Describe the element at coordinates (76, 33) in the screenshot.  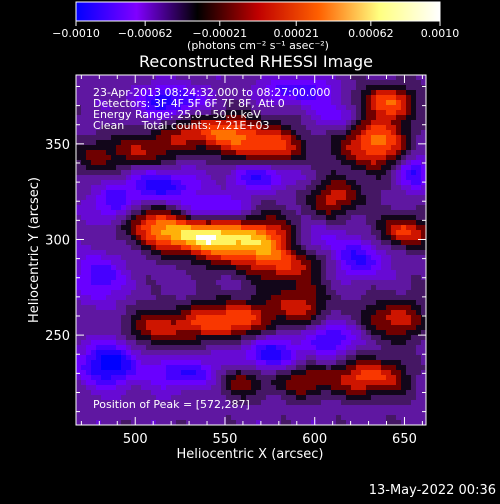
I see `colorbar-tick-label: −0.0010` at that location.